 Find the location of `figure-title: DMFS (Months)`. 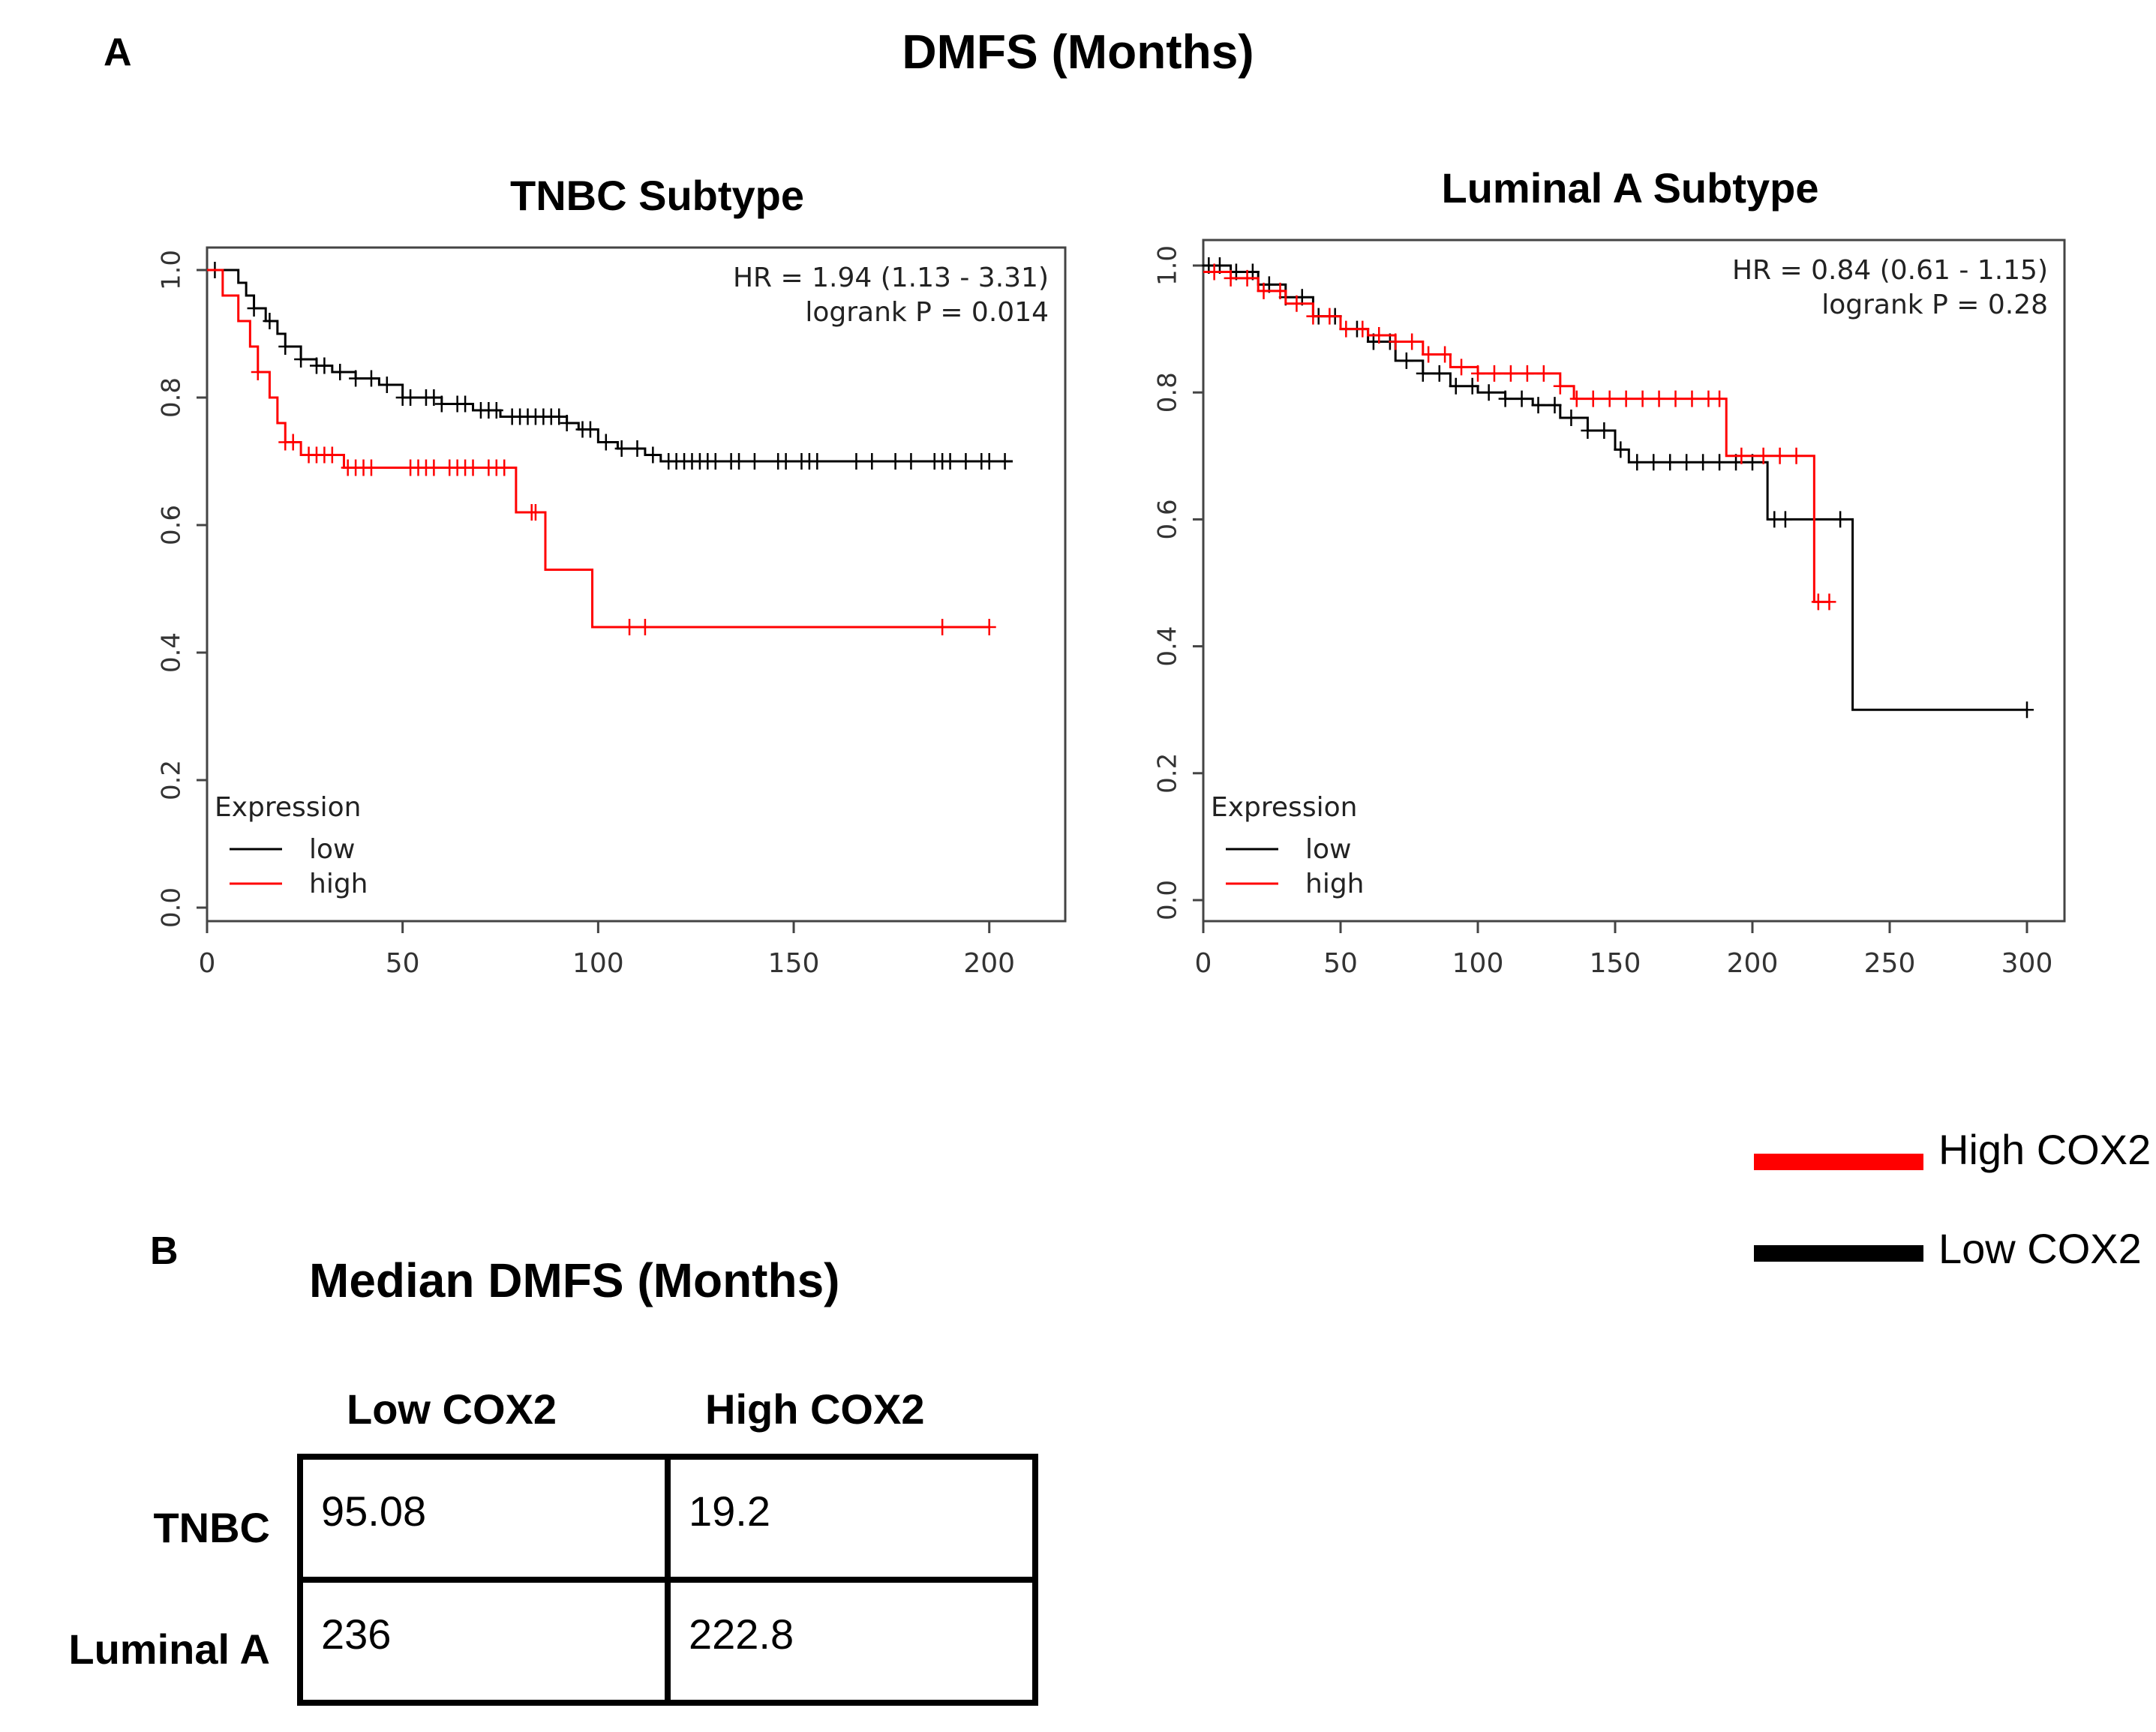

figure-title: DMFS (Months) is located at coordinates (1078, 52).